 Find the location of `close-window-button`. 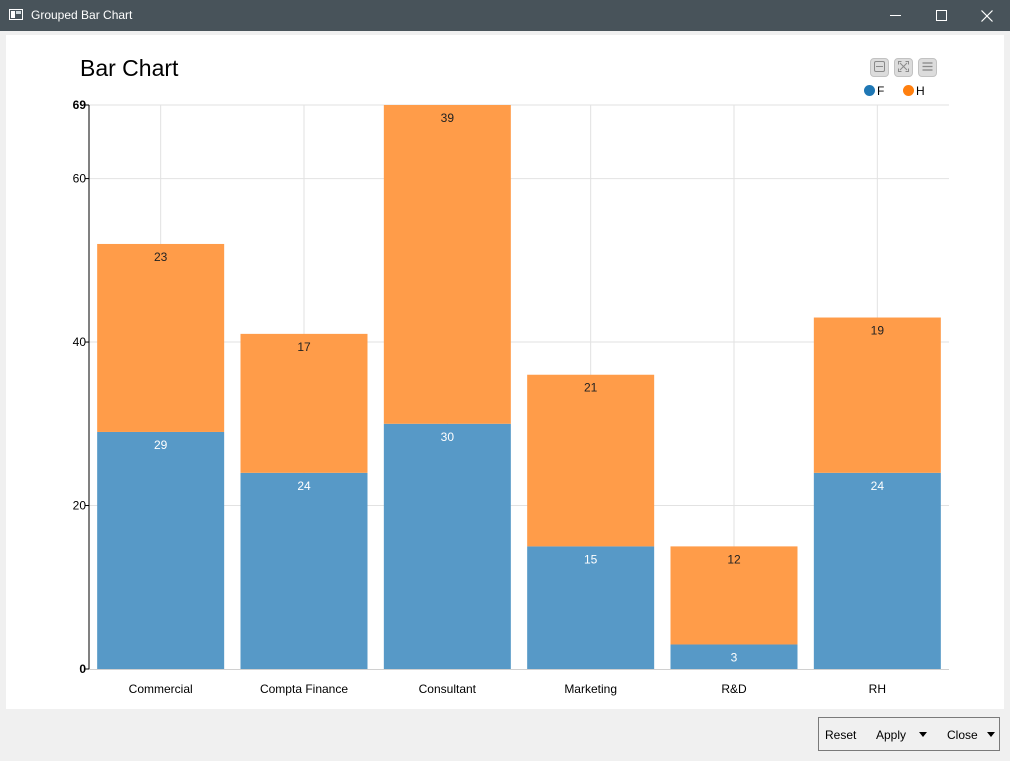

close-window-button is located at coordinates (987, 15).